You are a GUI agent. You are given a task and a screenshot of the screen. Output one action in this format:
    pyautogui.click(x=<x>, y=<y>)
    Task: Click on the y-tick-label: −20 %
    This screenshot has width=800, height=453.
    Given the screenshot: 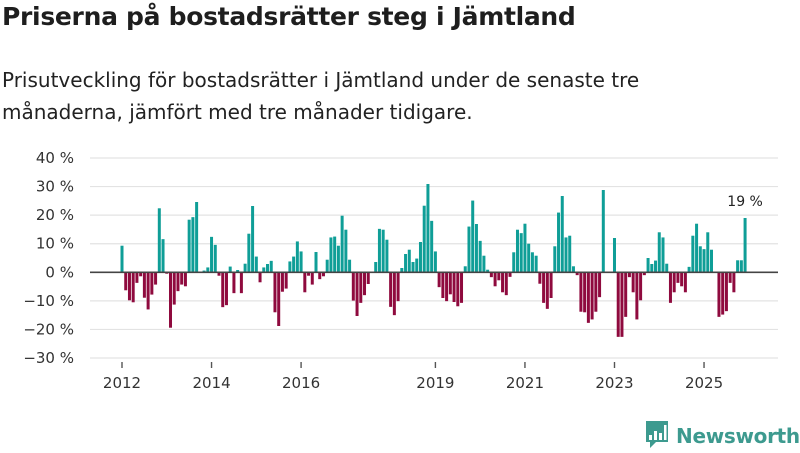 What is the action you would take?
    pyautogui.click(x=48, y=329)
    